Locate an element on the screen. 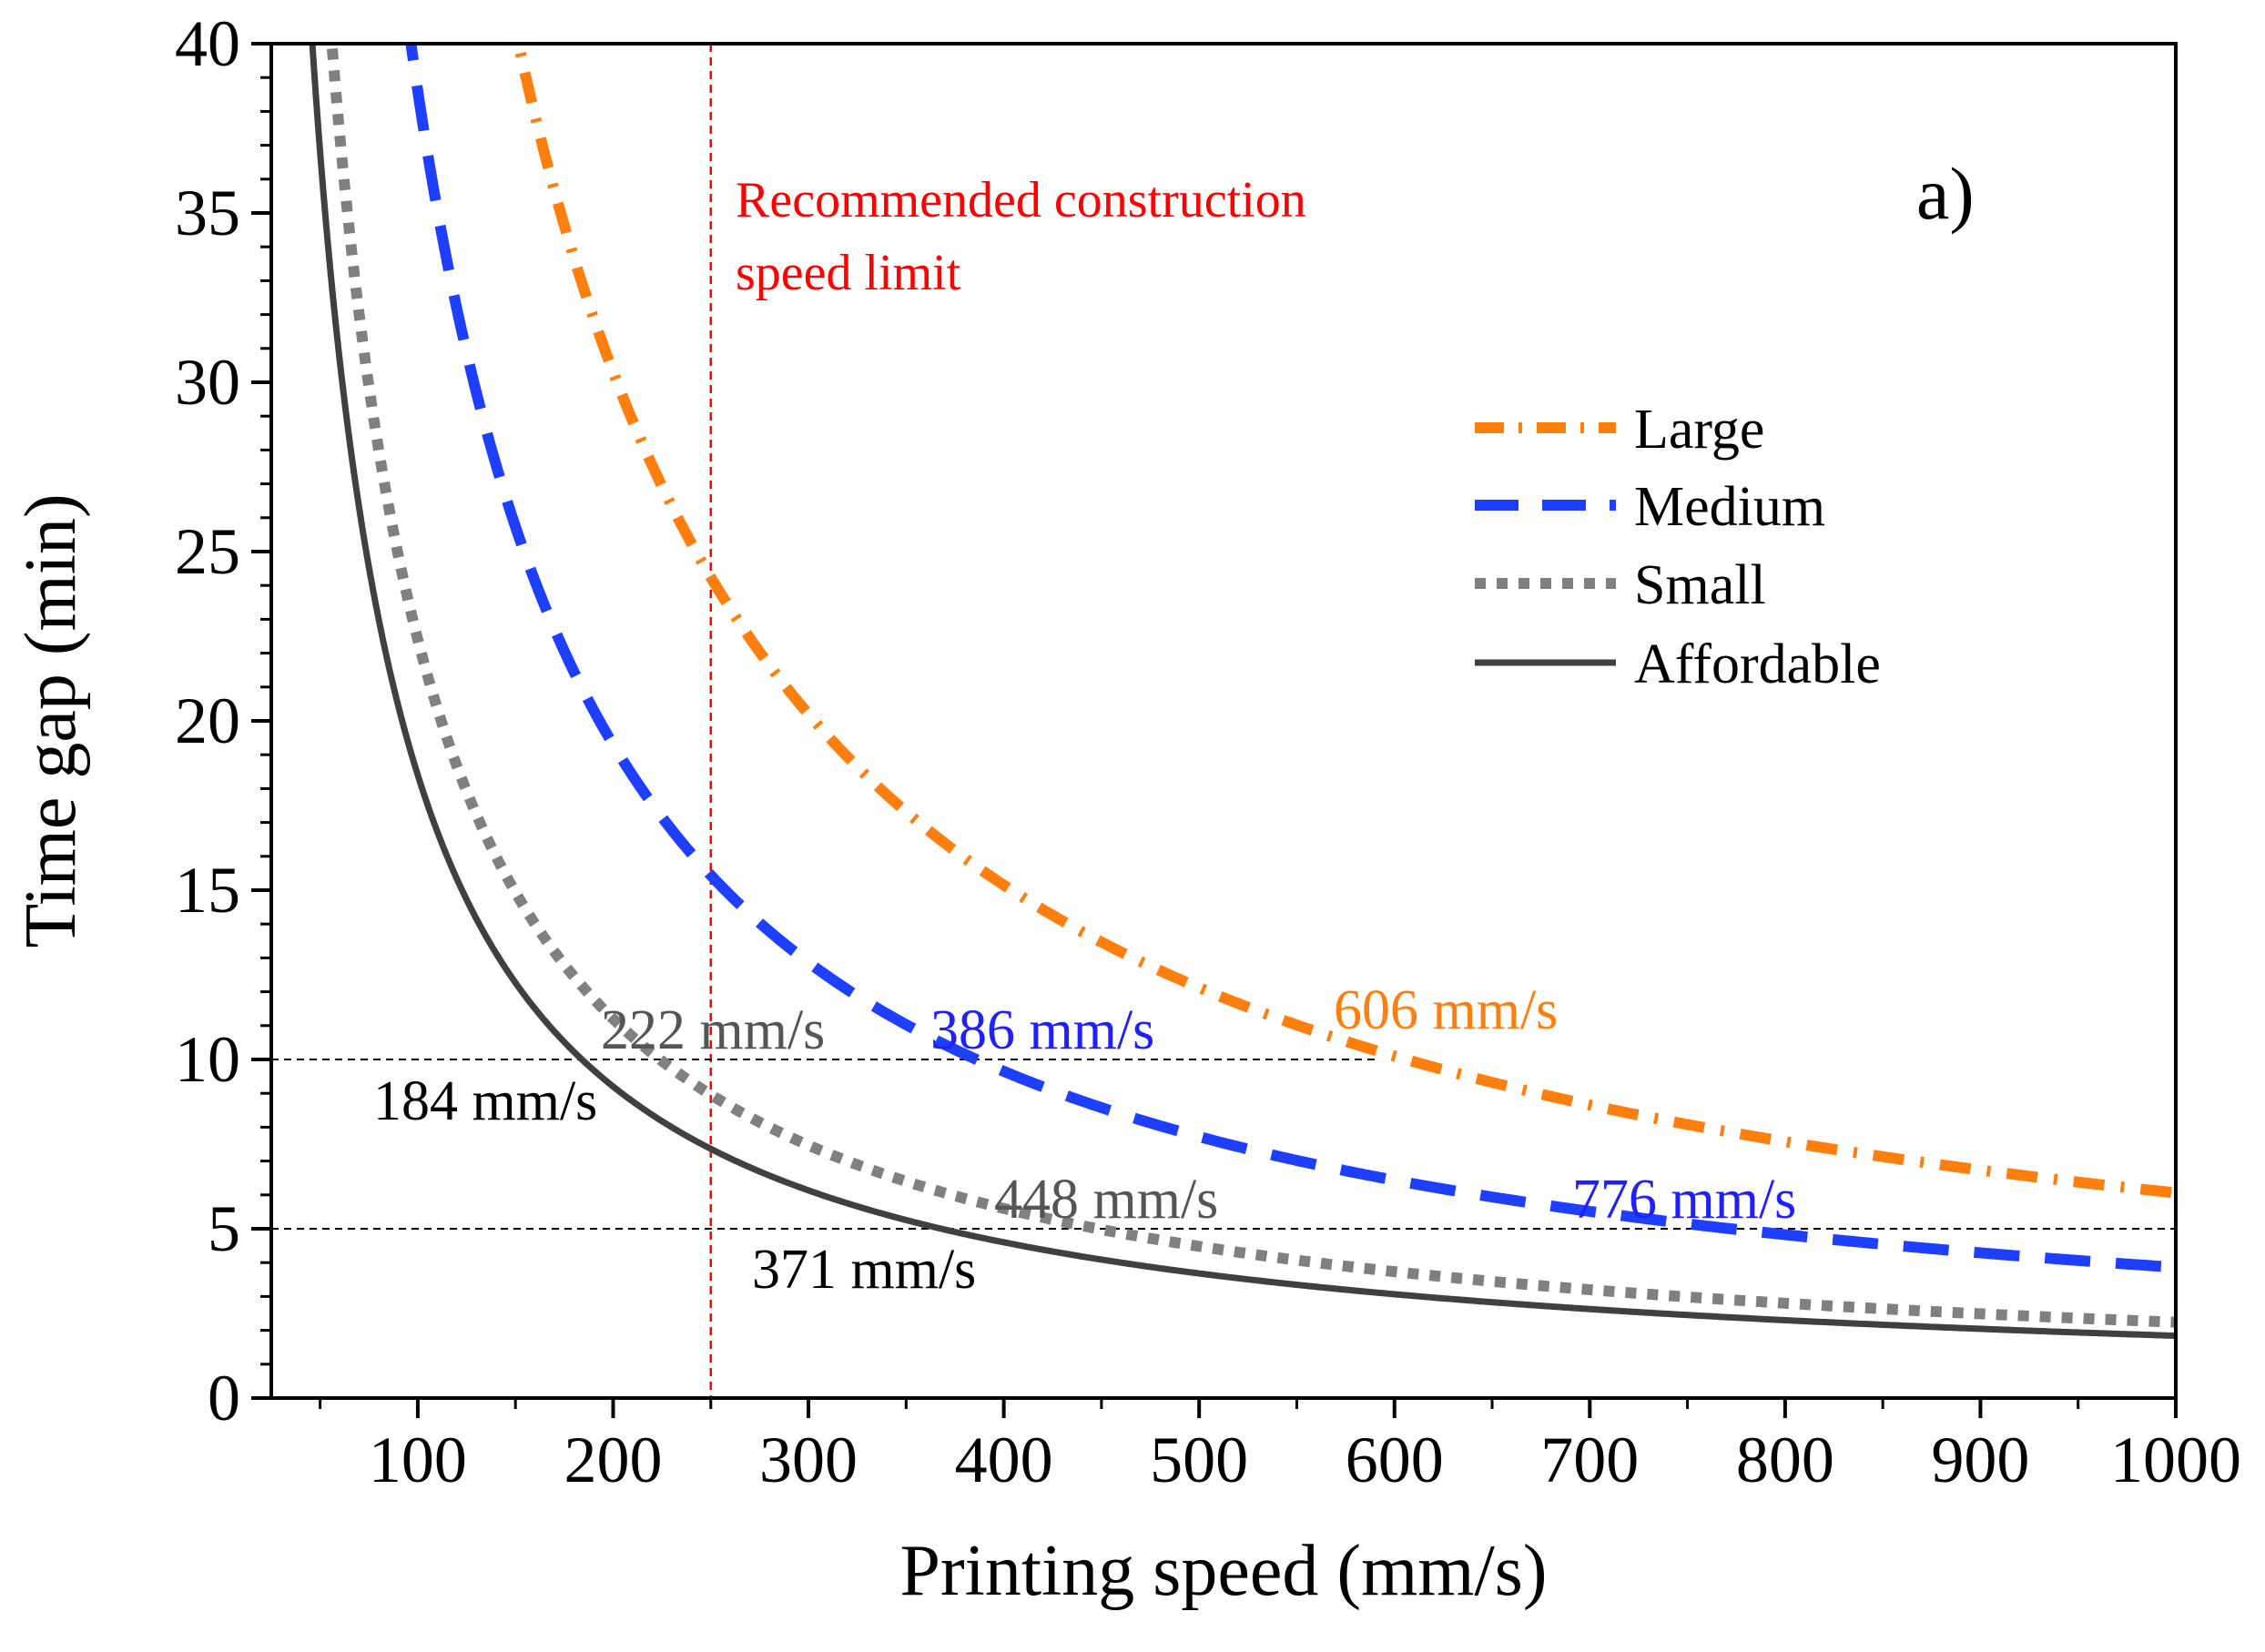  y-tick-label-40: 40 is located at coordinates (208, 44).